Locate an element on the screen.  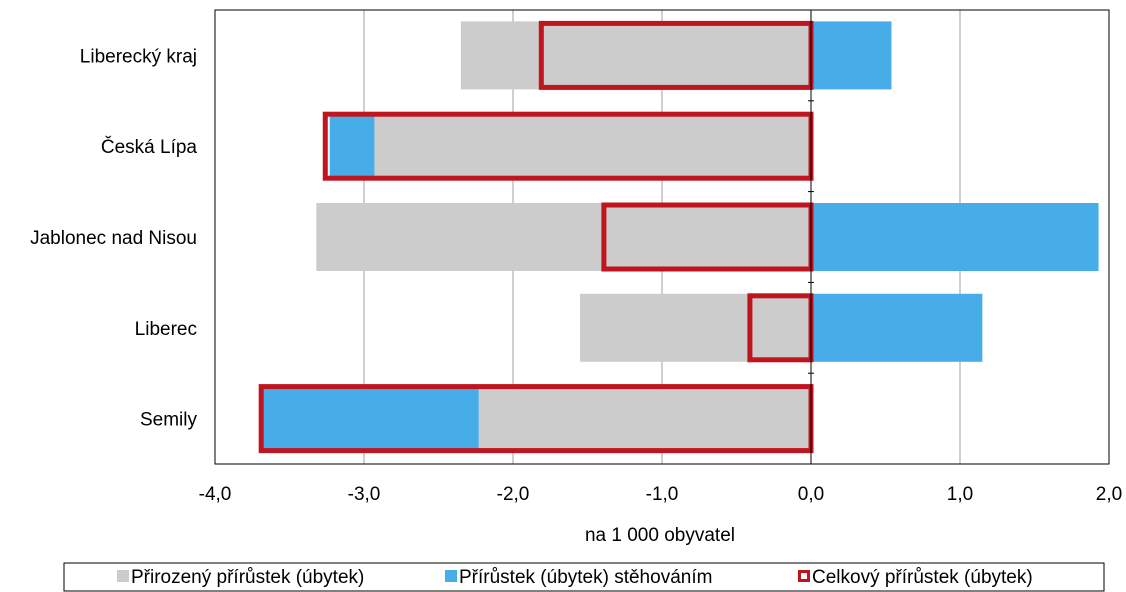
x-tick-label: -3,0 is located at coordinates (364, 494).